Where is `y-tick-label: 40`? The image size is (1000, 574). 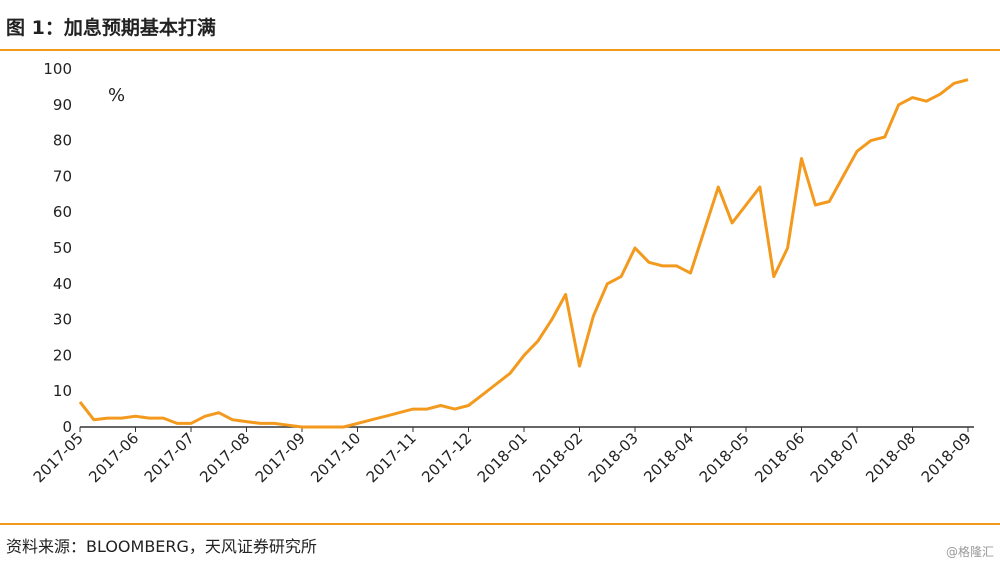 y-tick-label: 40 is located at coordinates (62, 284).